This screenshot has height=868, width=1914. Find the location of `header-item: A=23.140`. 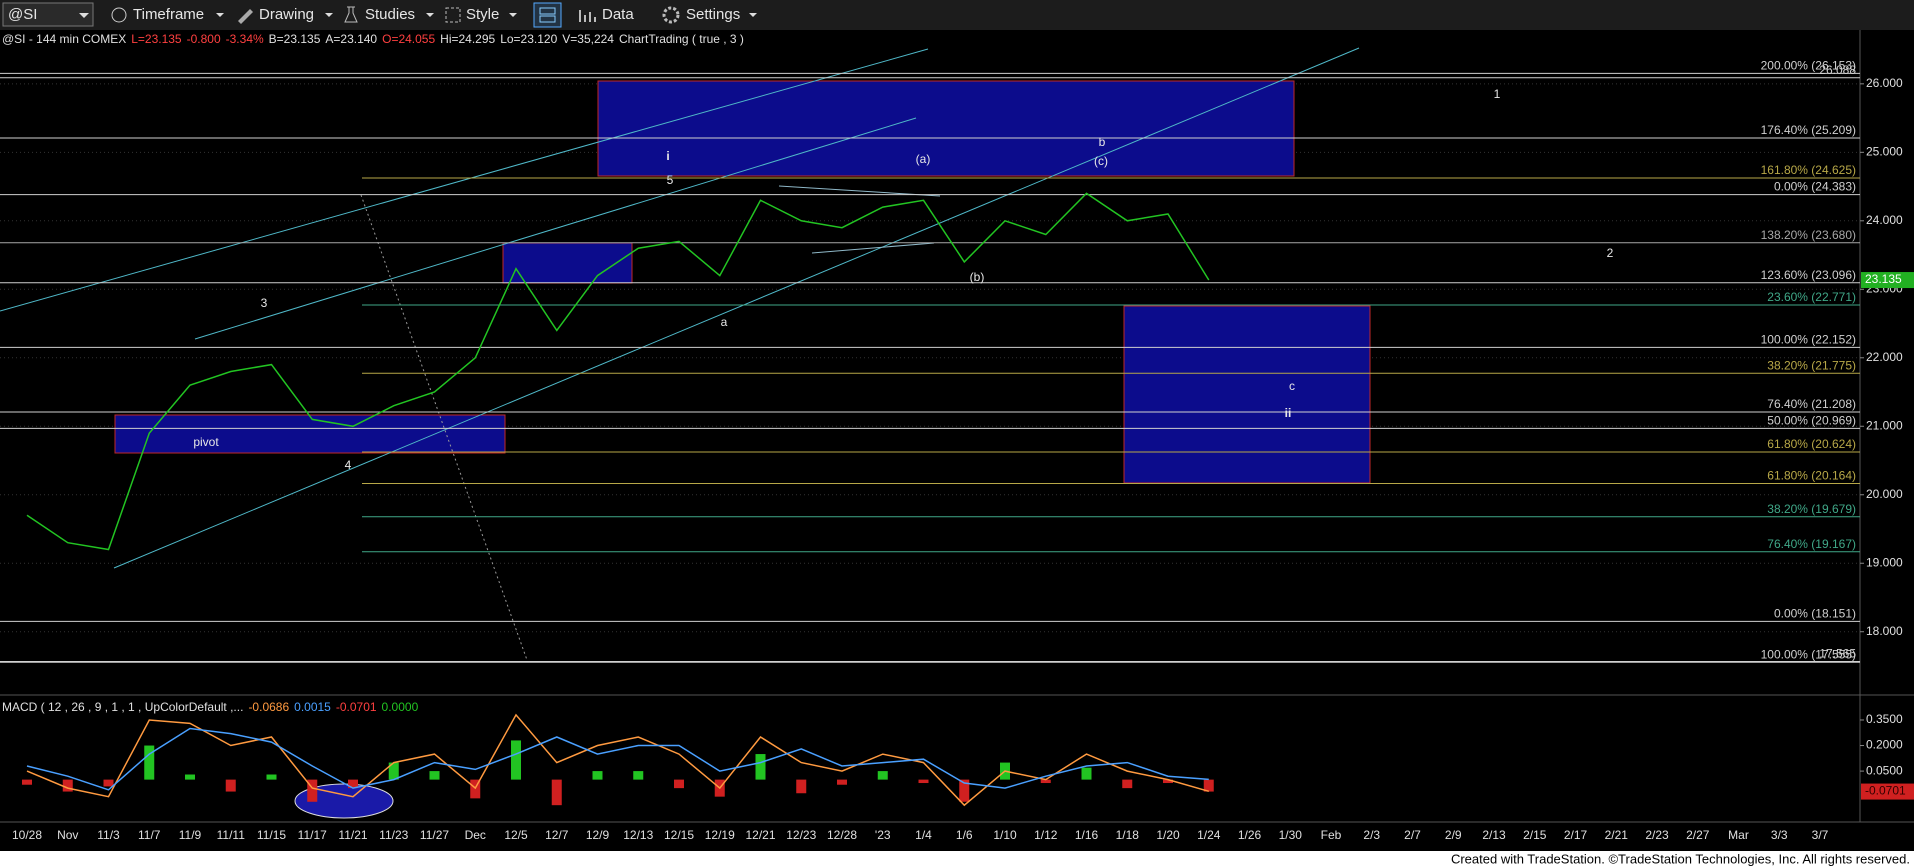

header-item: A=23.140 is located at coordinates (351, 39).